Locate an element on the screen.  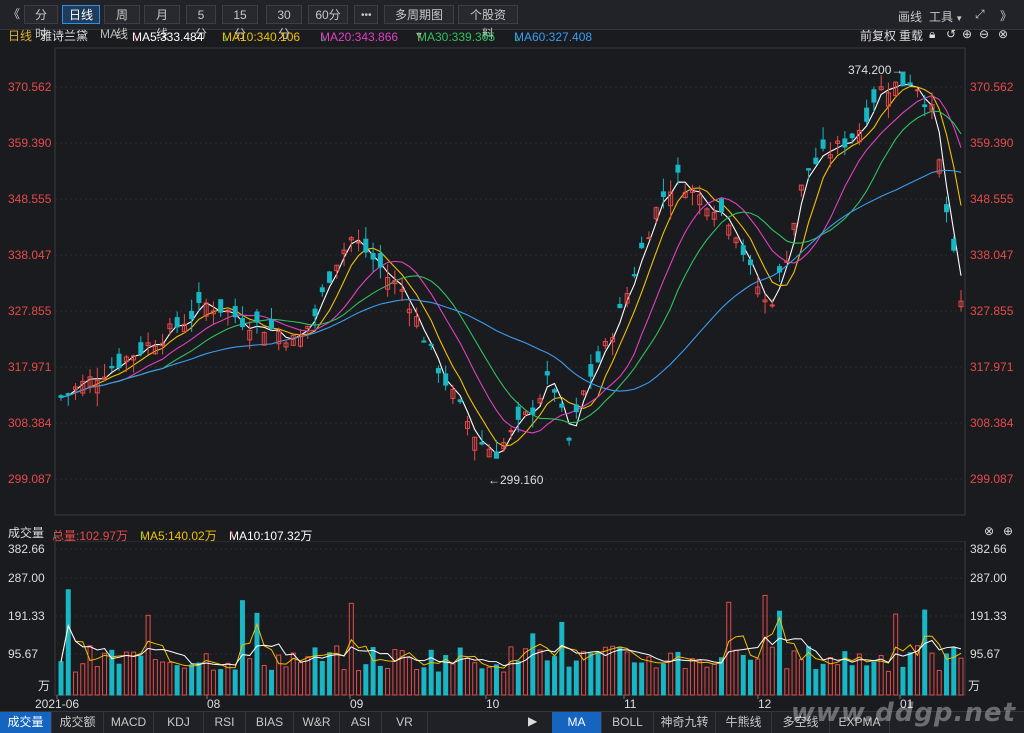
tab-15min: 15分 is located at coordinates (240, 23).